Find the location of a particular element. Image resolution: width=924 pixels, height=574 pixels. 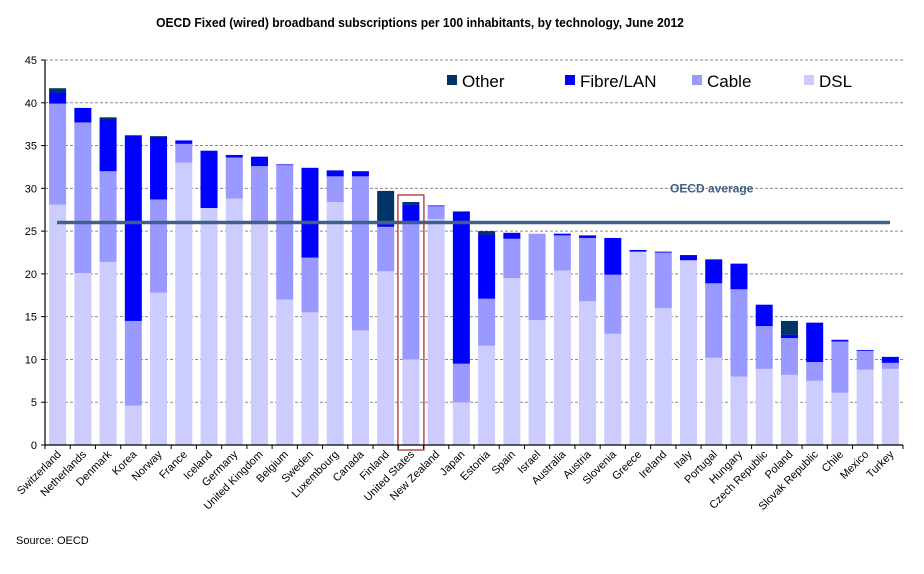

legend-label: DSL is located at coordinates (835, 81).